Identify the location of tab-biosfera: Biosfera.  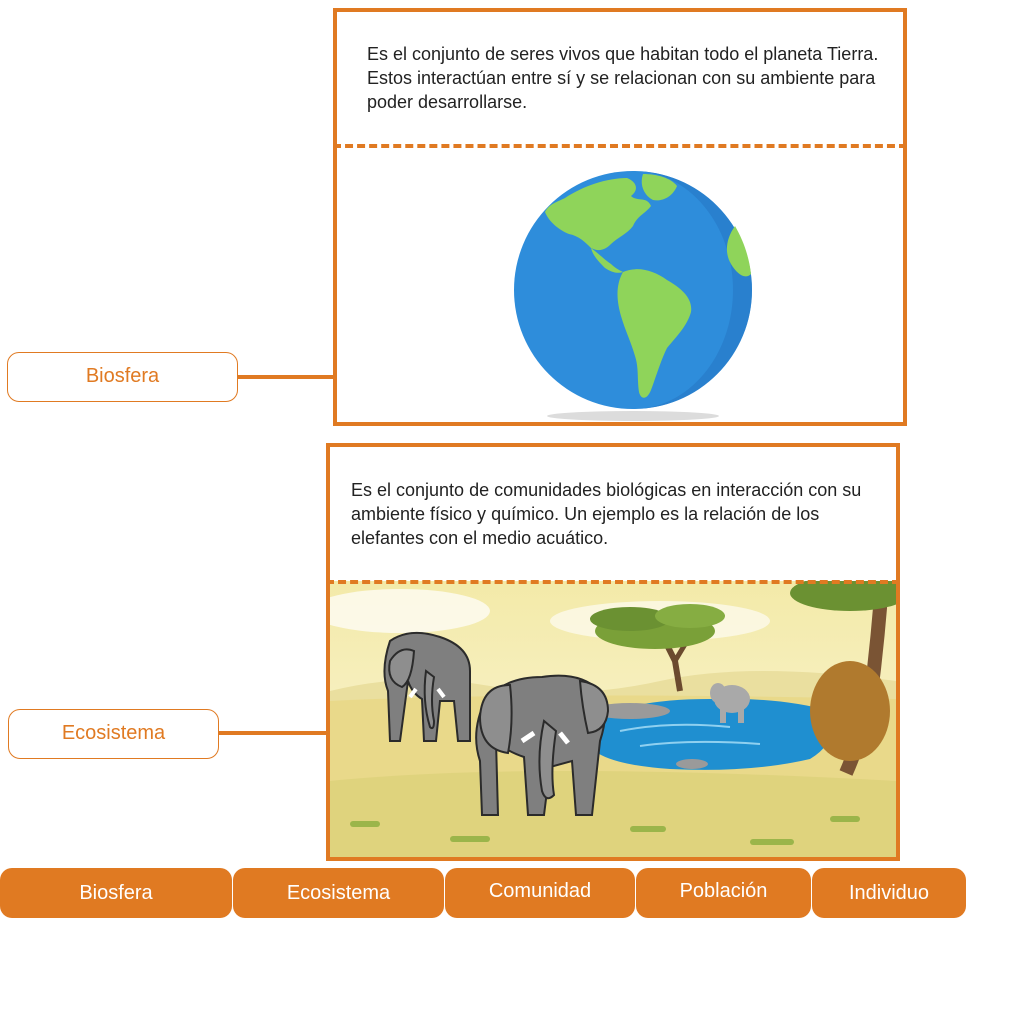
(116, 893).